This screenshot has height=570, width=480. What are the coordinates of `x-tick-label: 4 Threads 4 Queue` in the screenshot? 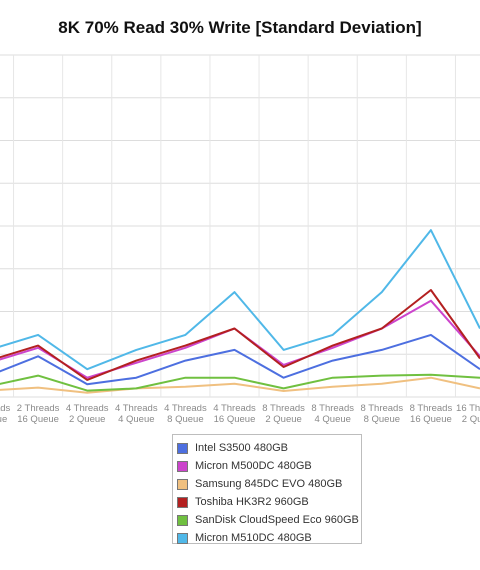 It's located at (136, 414).